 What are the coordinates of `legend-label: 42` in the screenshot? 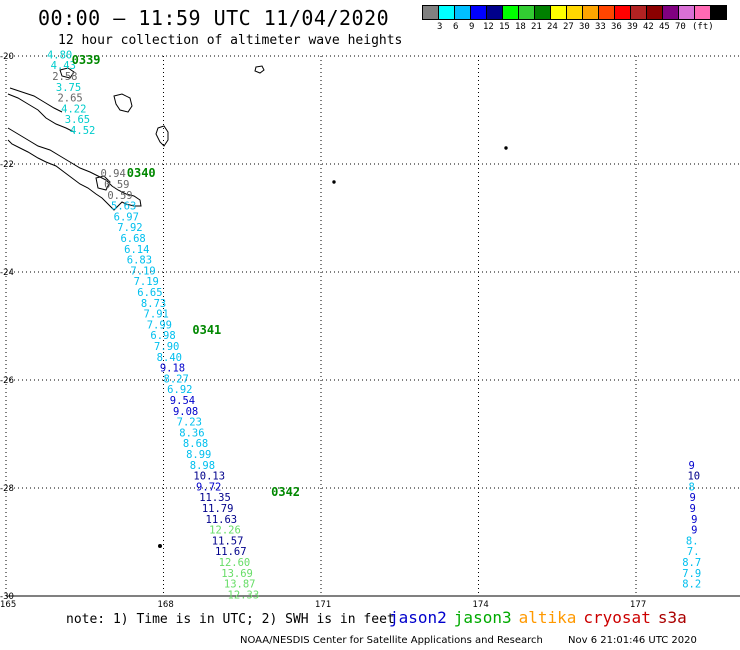 It's located at (648, 27).